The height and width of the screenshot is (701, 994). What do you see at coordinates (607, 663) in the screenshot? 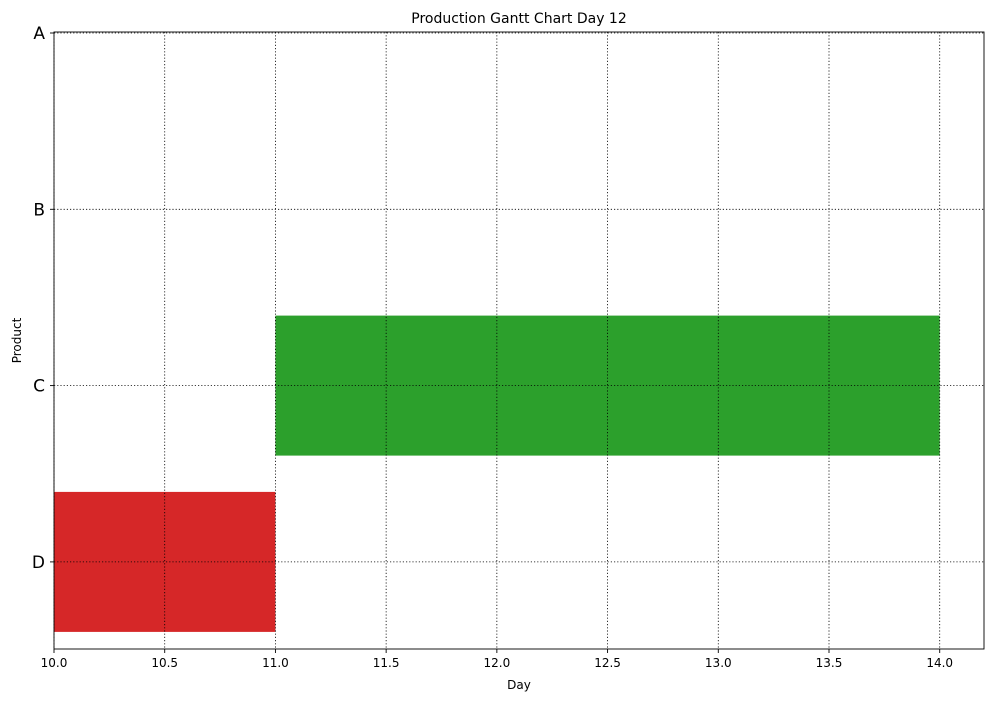
I see `x-tick-label: 12.5` at bounding box center [607, 663].